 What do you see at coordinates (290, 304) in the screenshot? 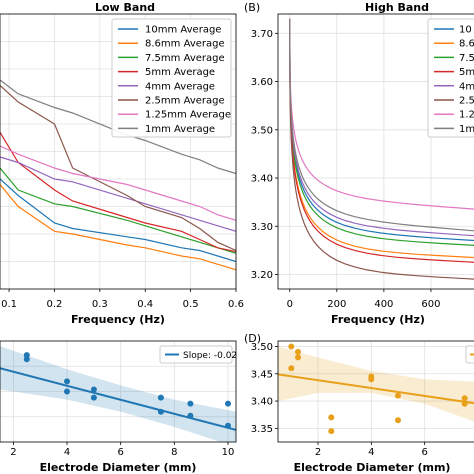
I see `x-tick-label: 0` at bounding box center [290, 304].